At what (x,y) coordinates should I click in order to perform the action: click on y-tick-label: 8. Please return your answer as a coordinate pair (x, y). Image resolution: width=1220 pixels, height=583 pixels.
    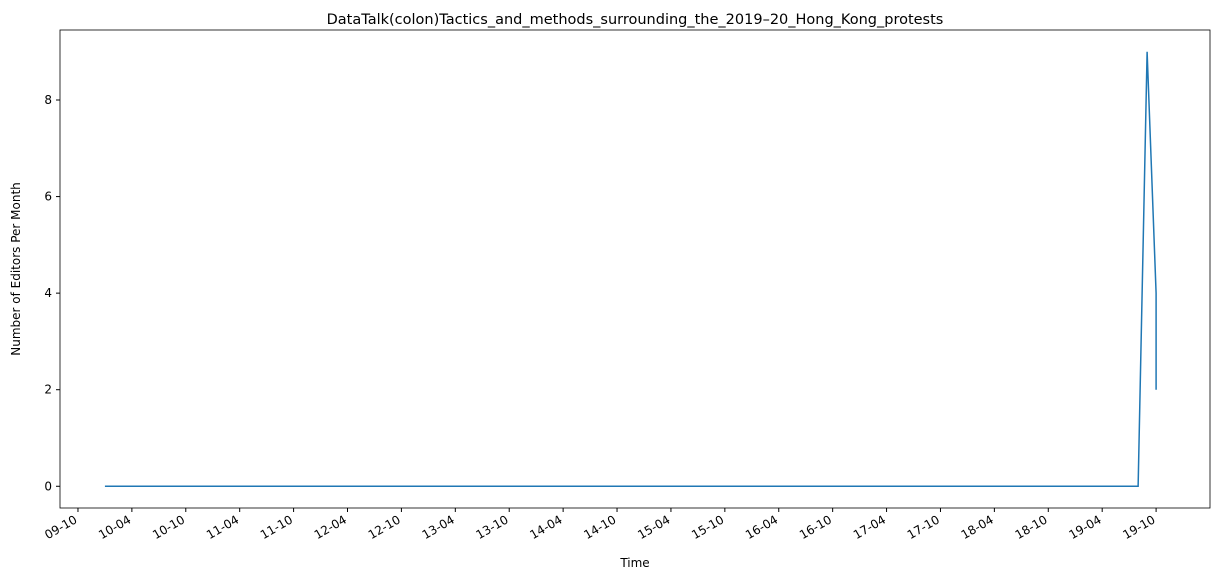
    Looking at the image, I should click on (48, 100).